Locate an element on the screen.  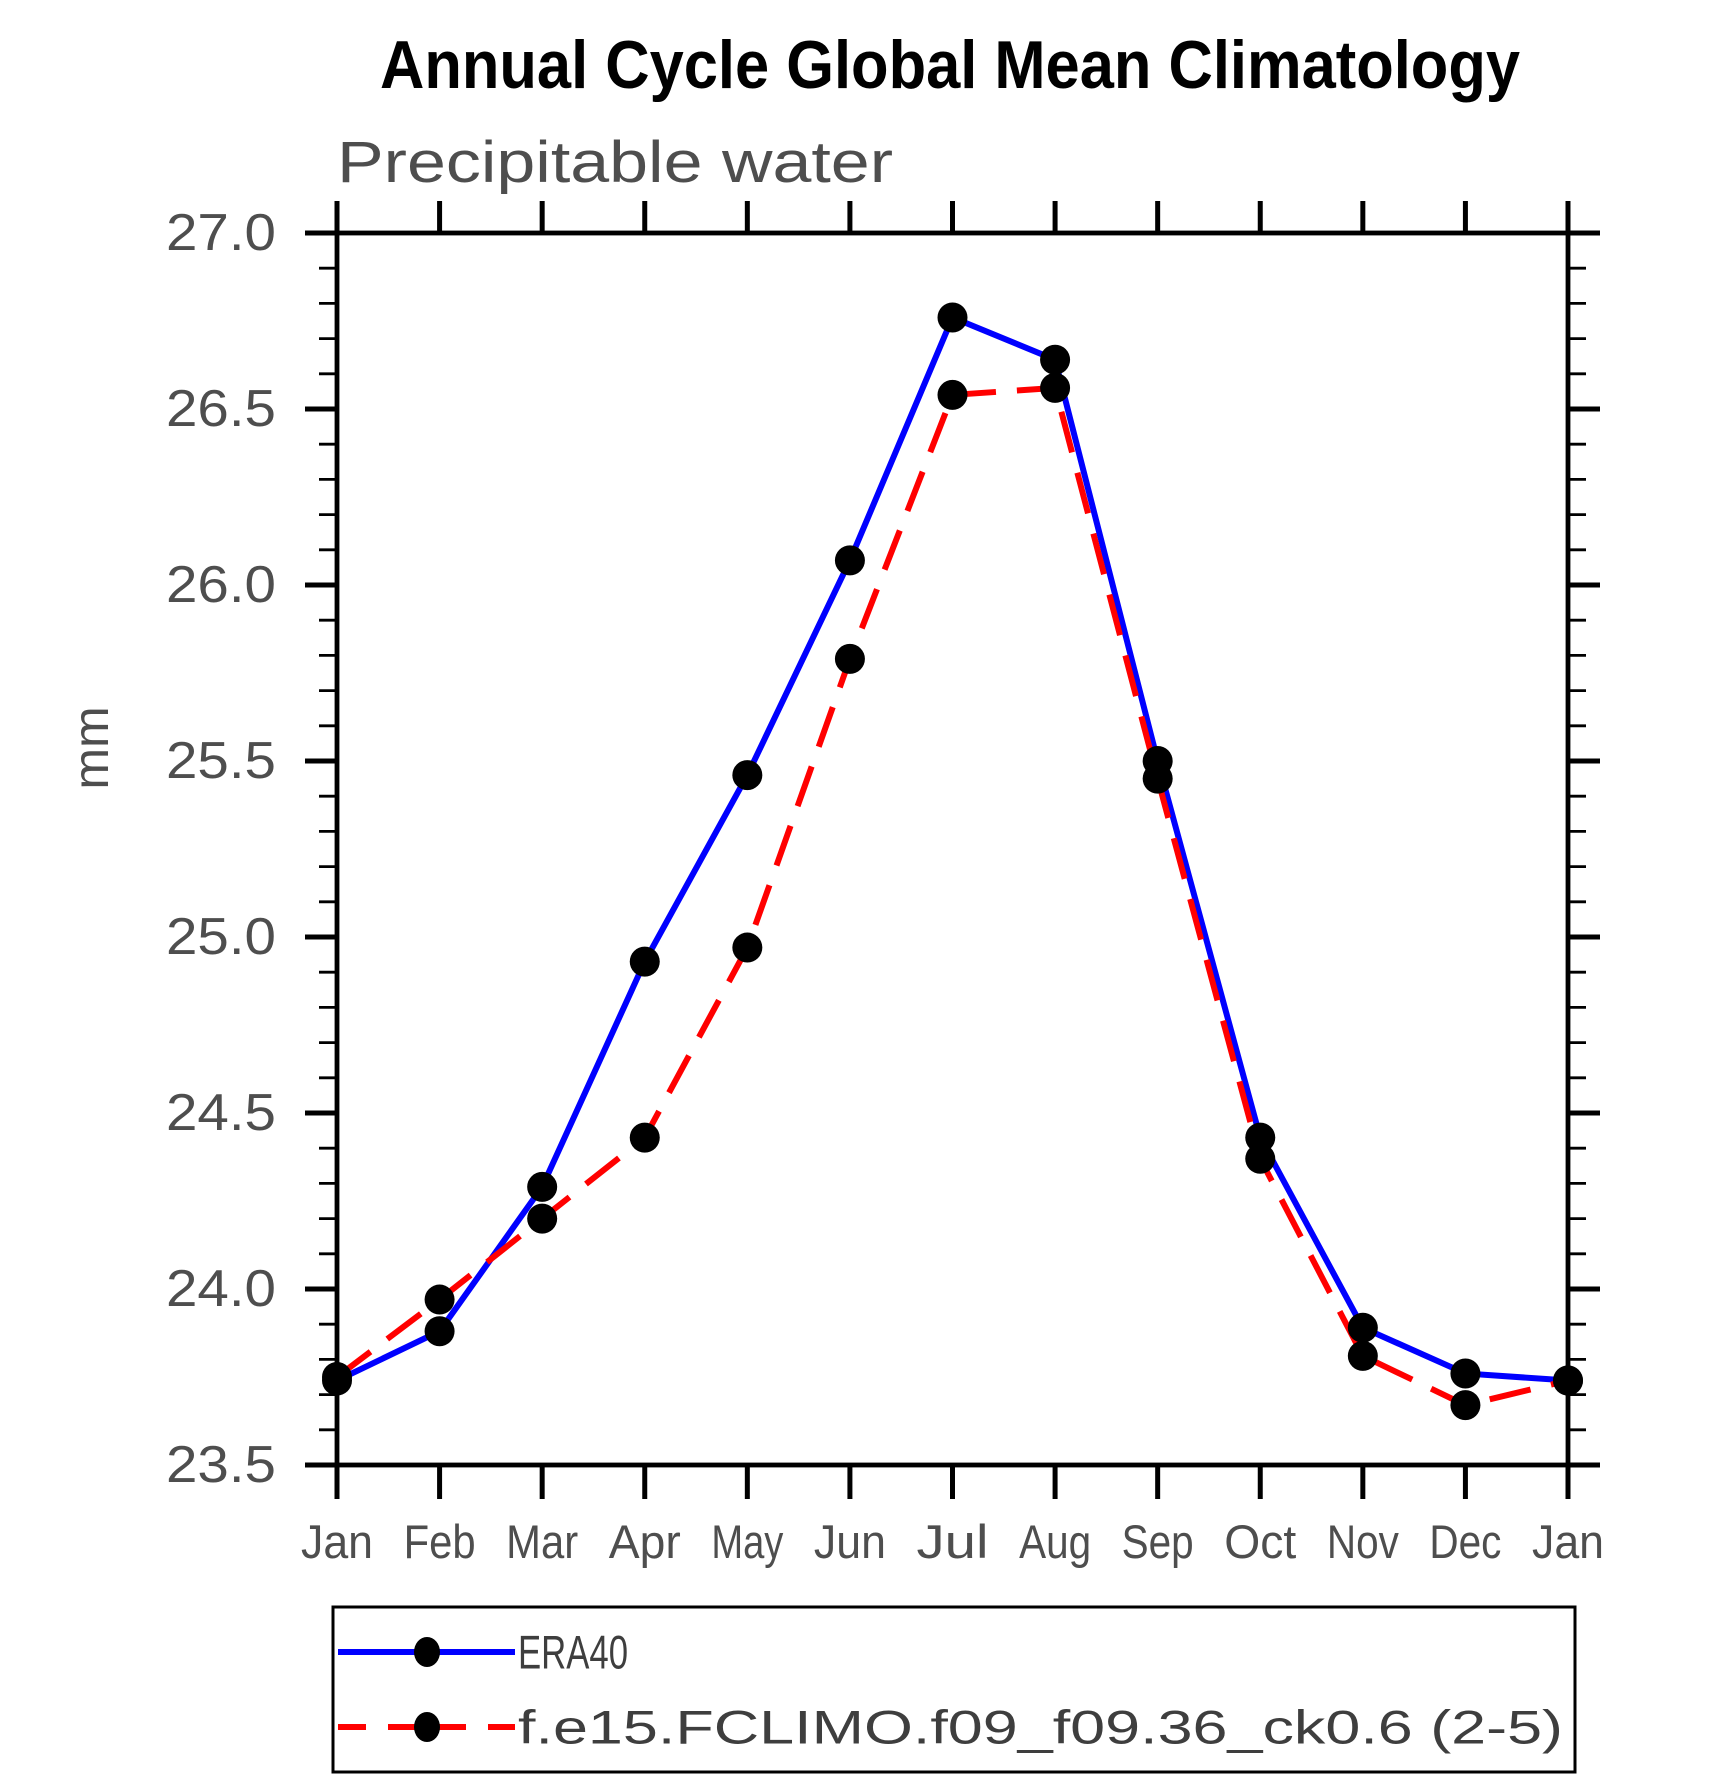
x-tick-label: Jun is located at coordinates (850, 1541).